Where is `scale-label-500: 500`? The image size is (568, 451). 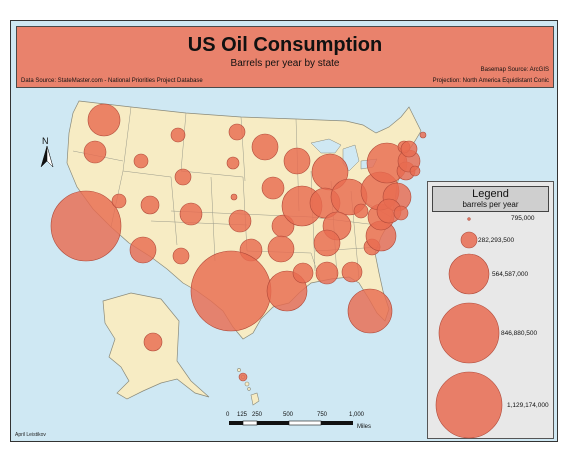 scale-label-500: 500 is located at coordinates (288, 415).